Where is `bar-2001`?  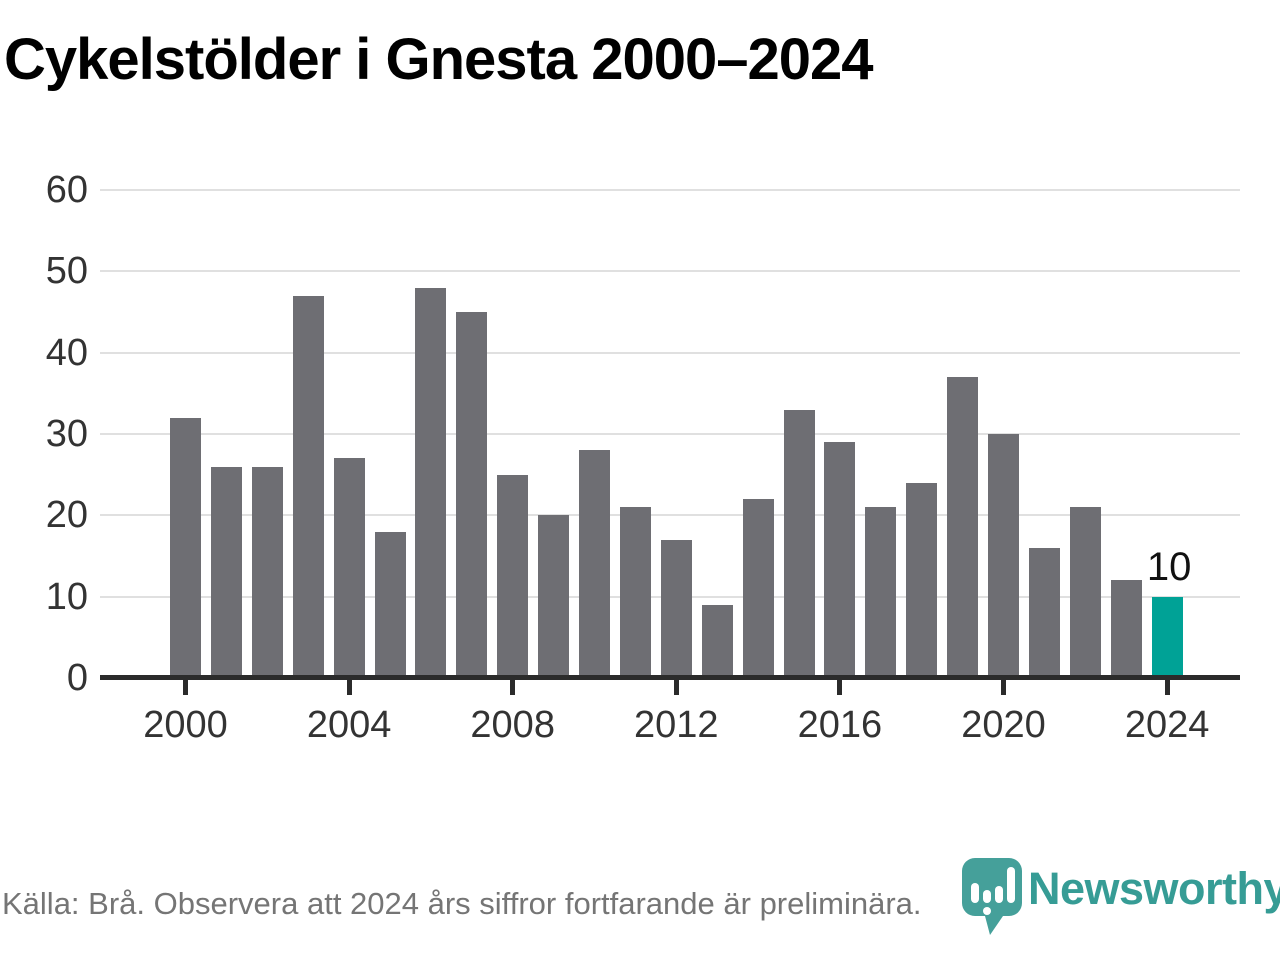
bar-2001 is located at coordinates (226, 572).